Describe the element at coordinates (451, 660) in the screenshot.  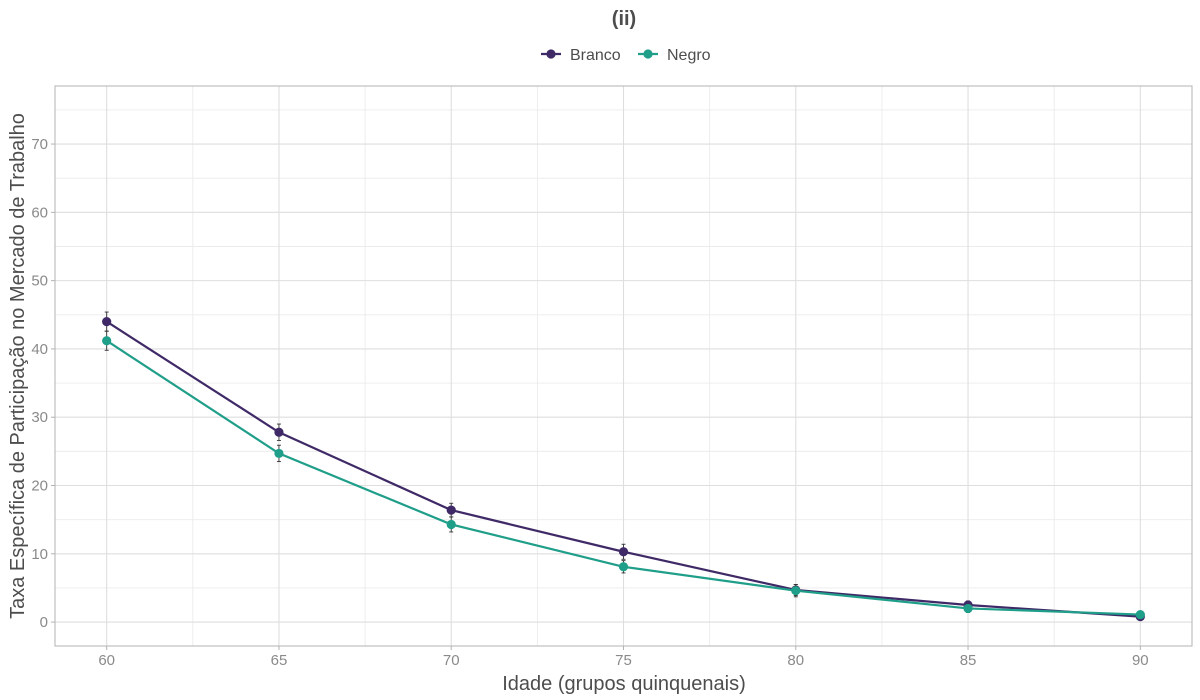
I see `x-tick-label: 70` at that location.